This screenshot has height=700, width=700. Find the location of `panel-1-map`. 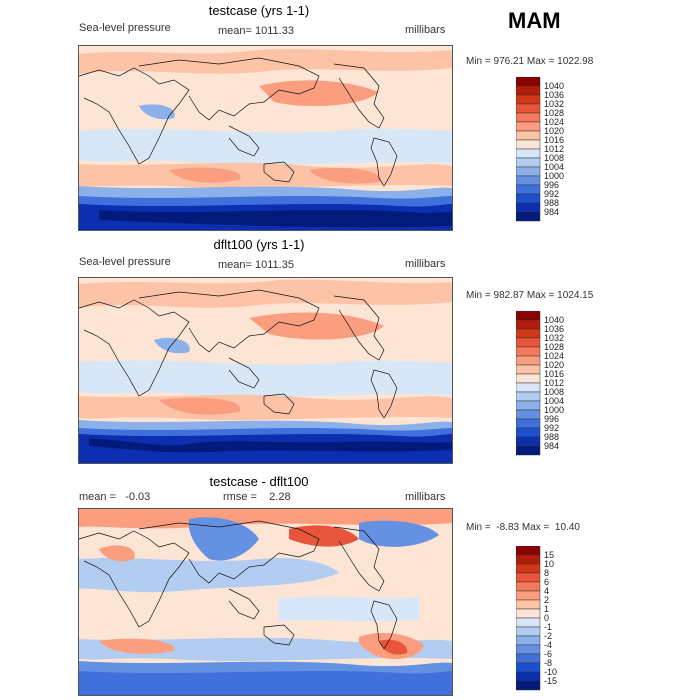

panel-1-map is located at coordinates (265, 138).